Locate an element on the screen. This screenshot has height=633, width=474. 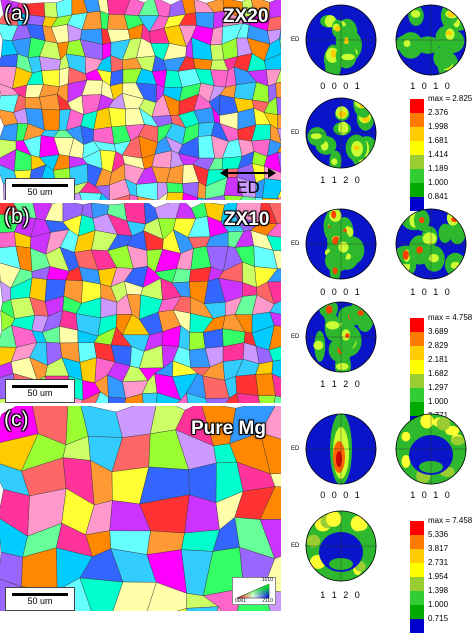
pole-figure-1120-c is located at coordinates (341, 546).